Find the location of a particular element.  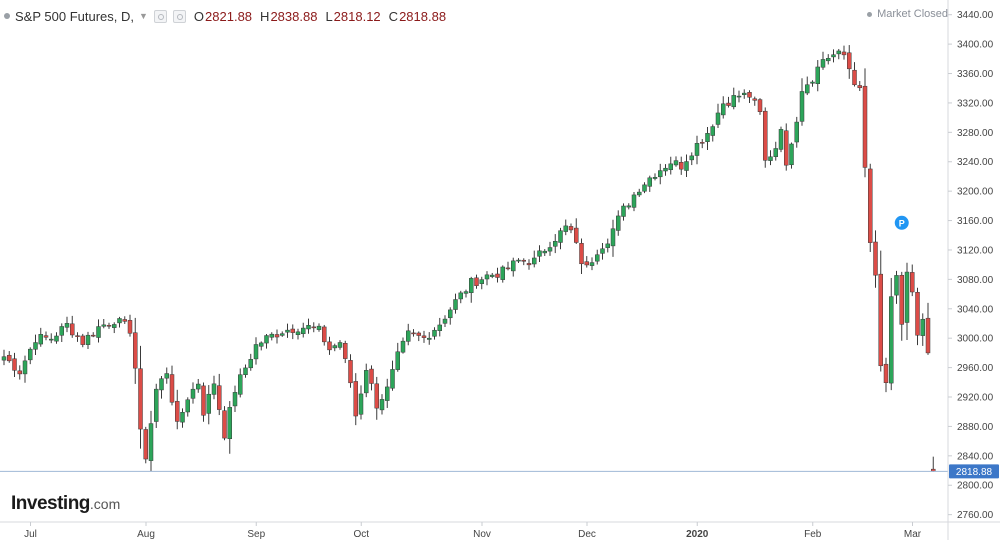

y-tick-label: 3080.00 is located at coordinates (975, 280).